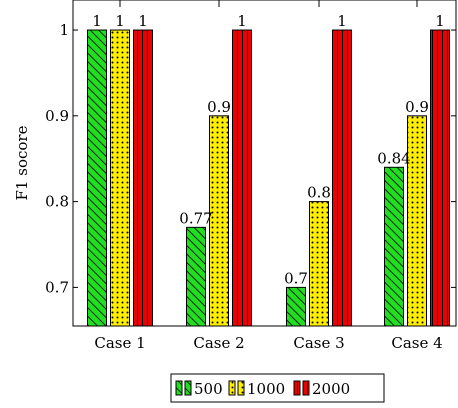 The height and width of the screenshot is (408, 458). What do you see at coordinates (195, 218) in the screenshot?
I see `value-label: 0.77` at bounding box center [195, 218].